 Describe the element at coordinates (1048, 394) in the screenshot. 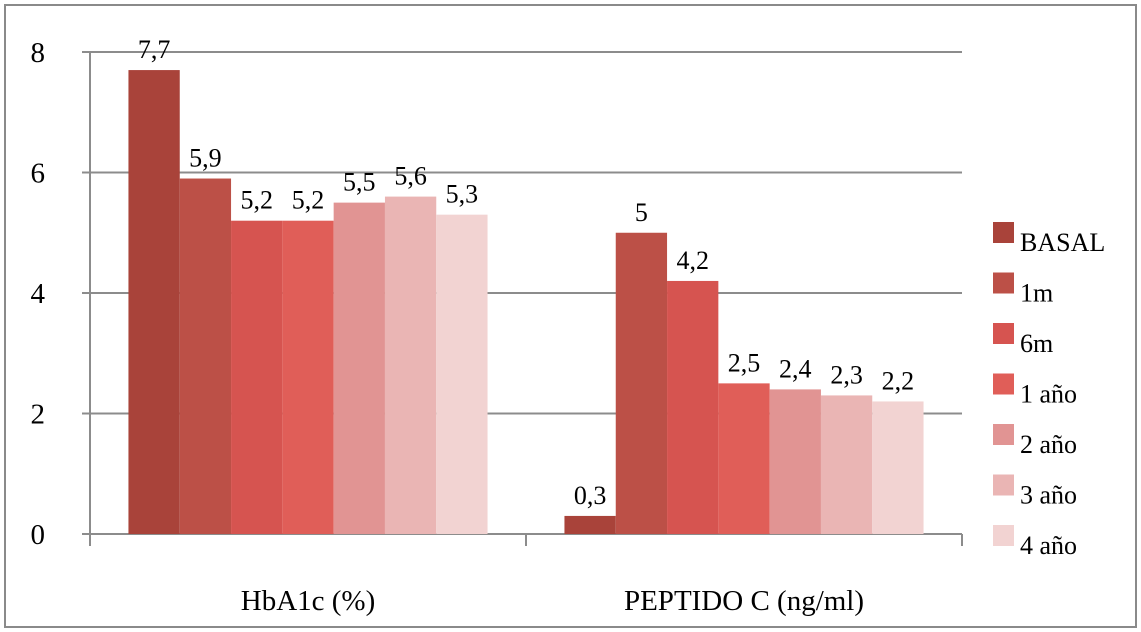

I see `legend-label: 1 año` at that location.